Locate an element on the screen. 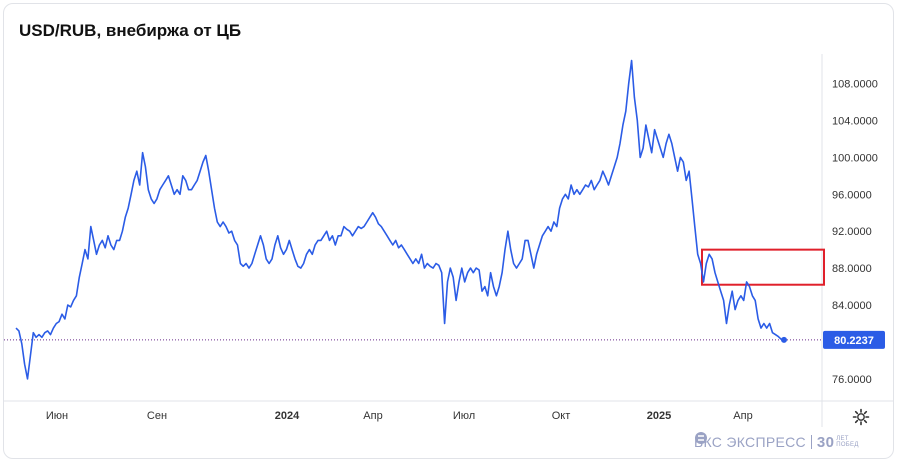 This screenshot has width=897, height=462. y-tick-label: 96.0000 is located at coordinates (852, 195).